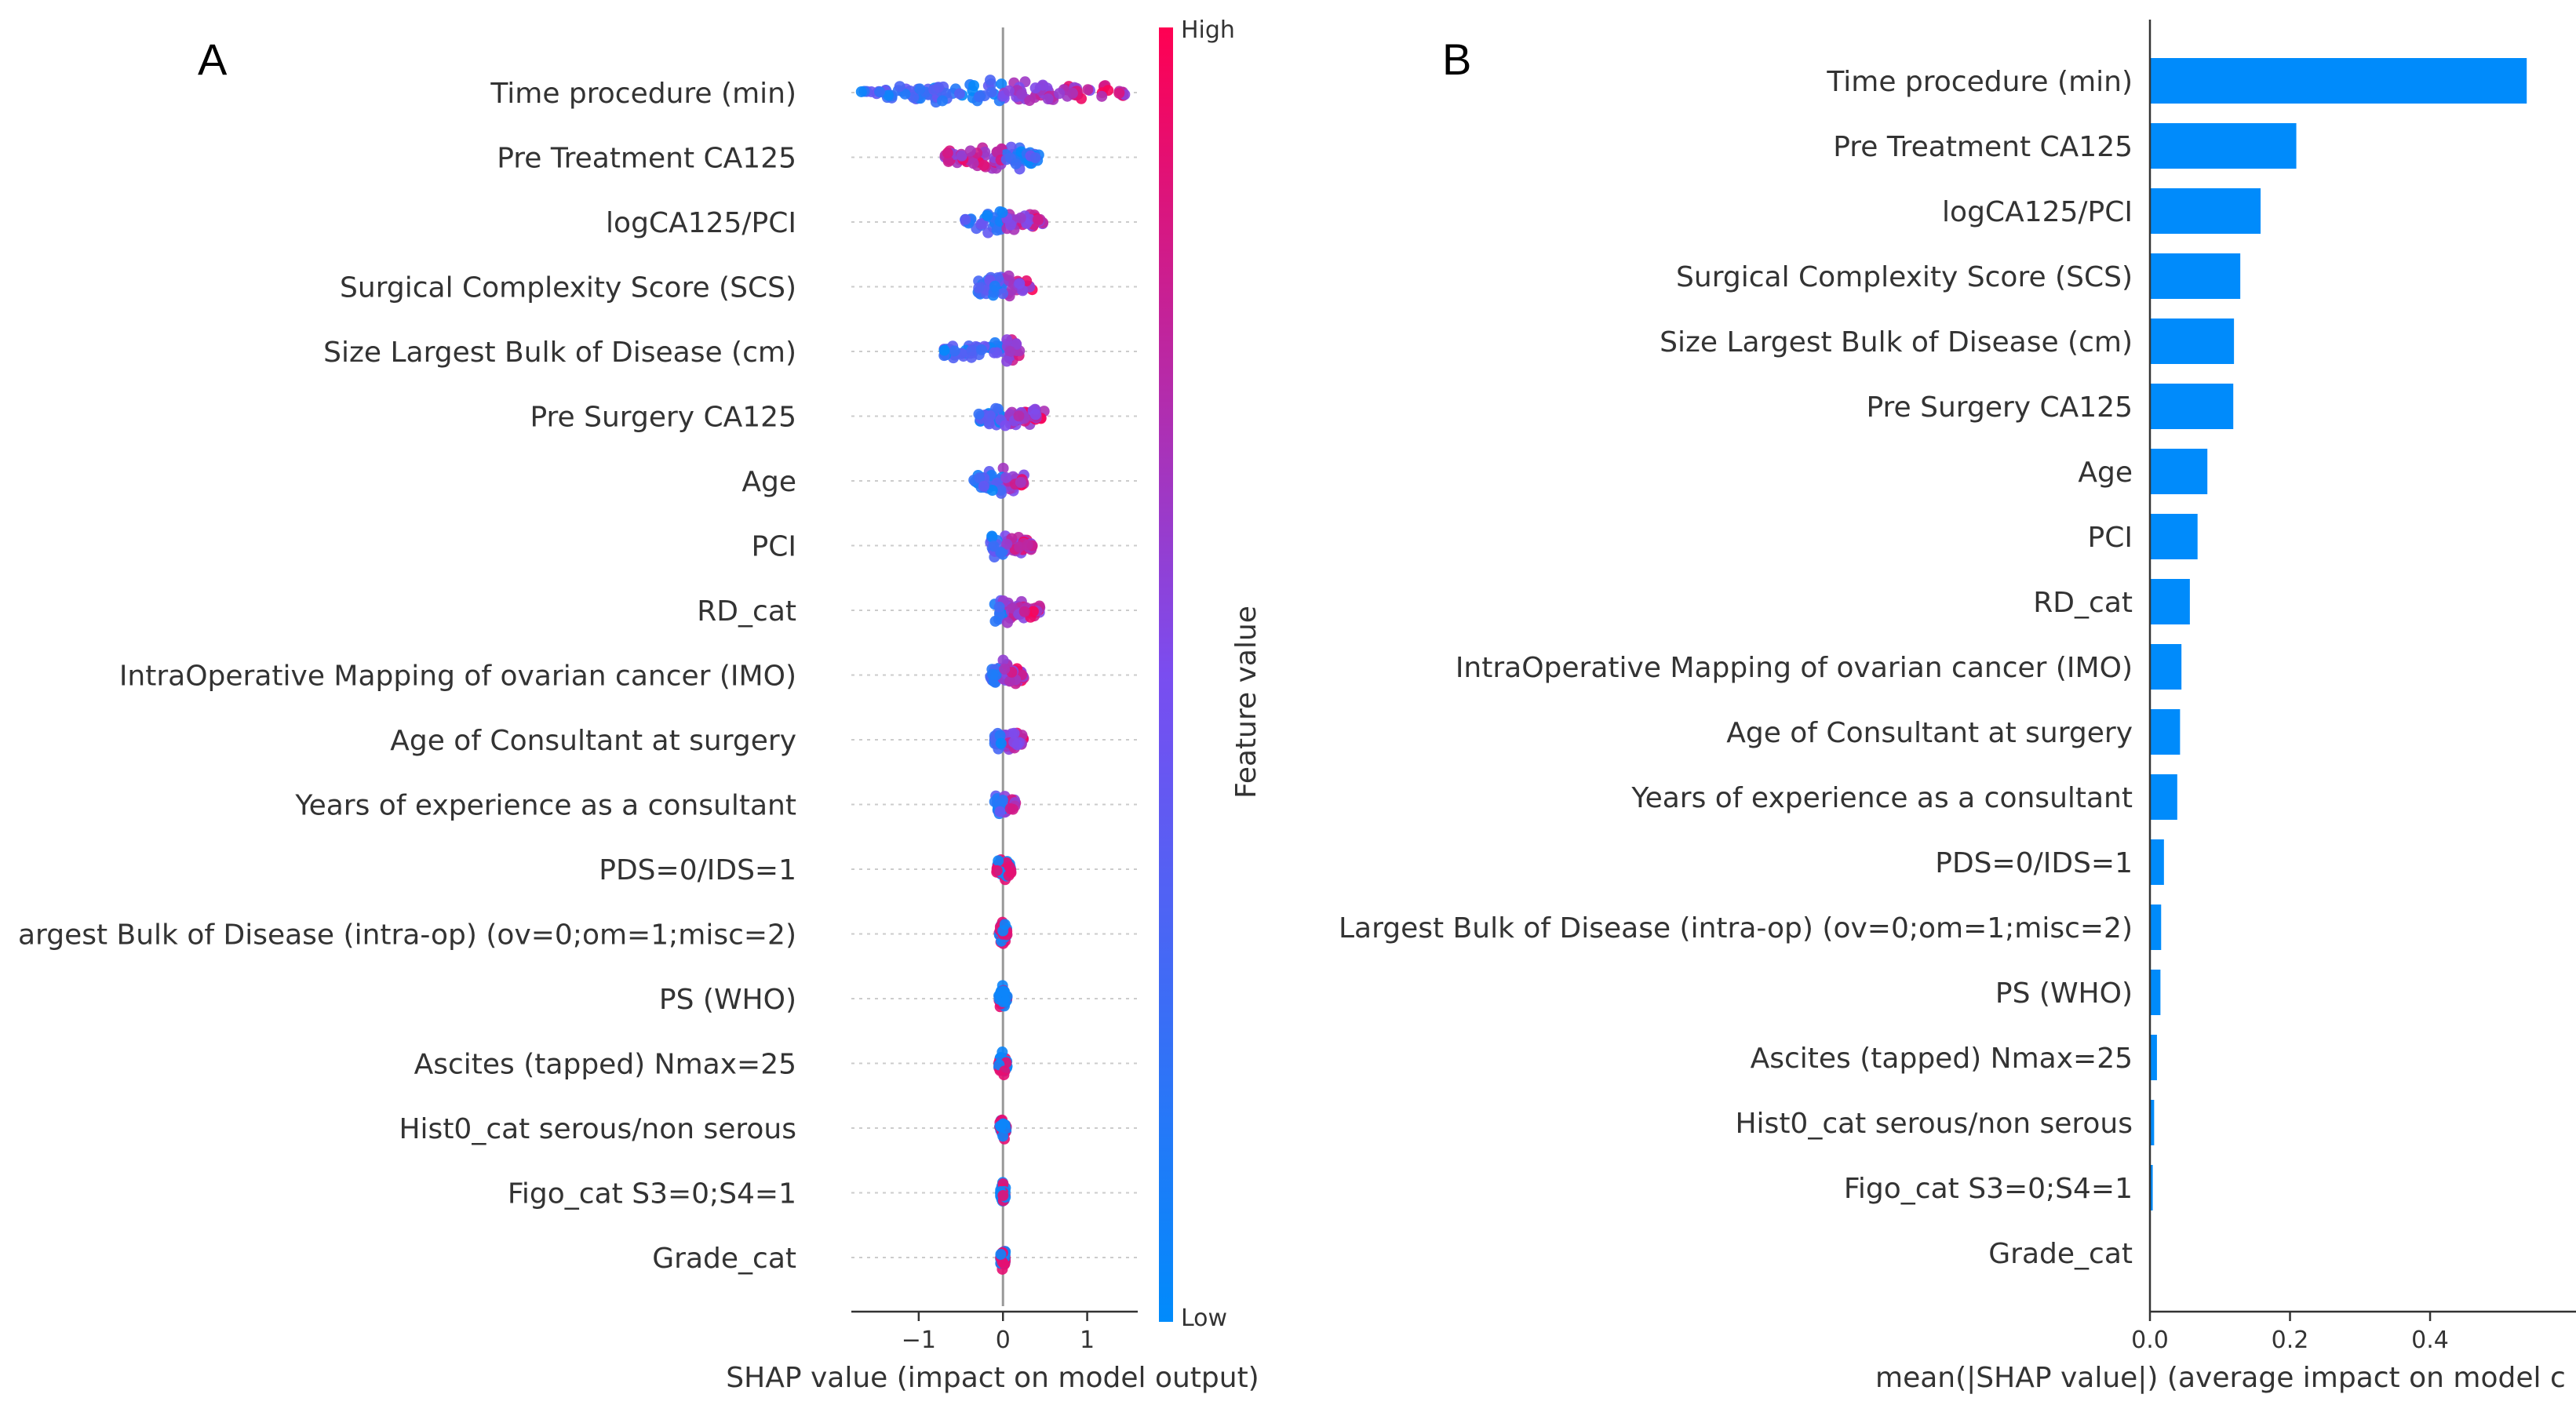 The image size is (2576, 1405). I want to click on panel-b-bar-size-largest-bulk-of-disease-cm, so click(2192, 341).